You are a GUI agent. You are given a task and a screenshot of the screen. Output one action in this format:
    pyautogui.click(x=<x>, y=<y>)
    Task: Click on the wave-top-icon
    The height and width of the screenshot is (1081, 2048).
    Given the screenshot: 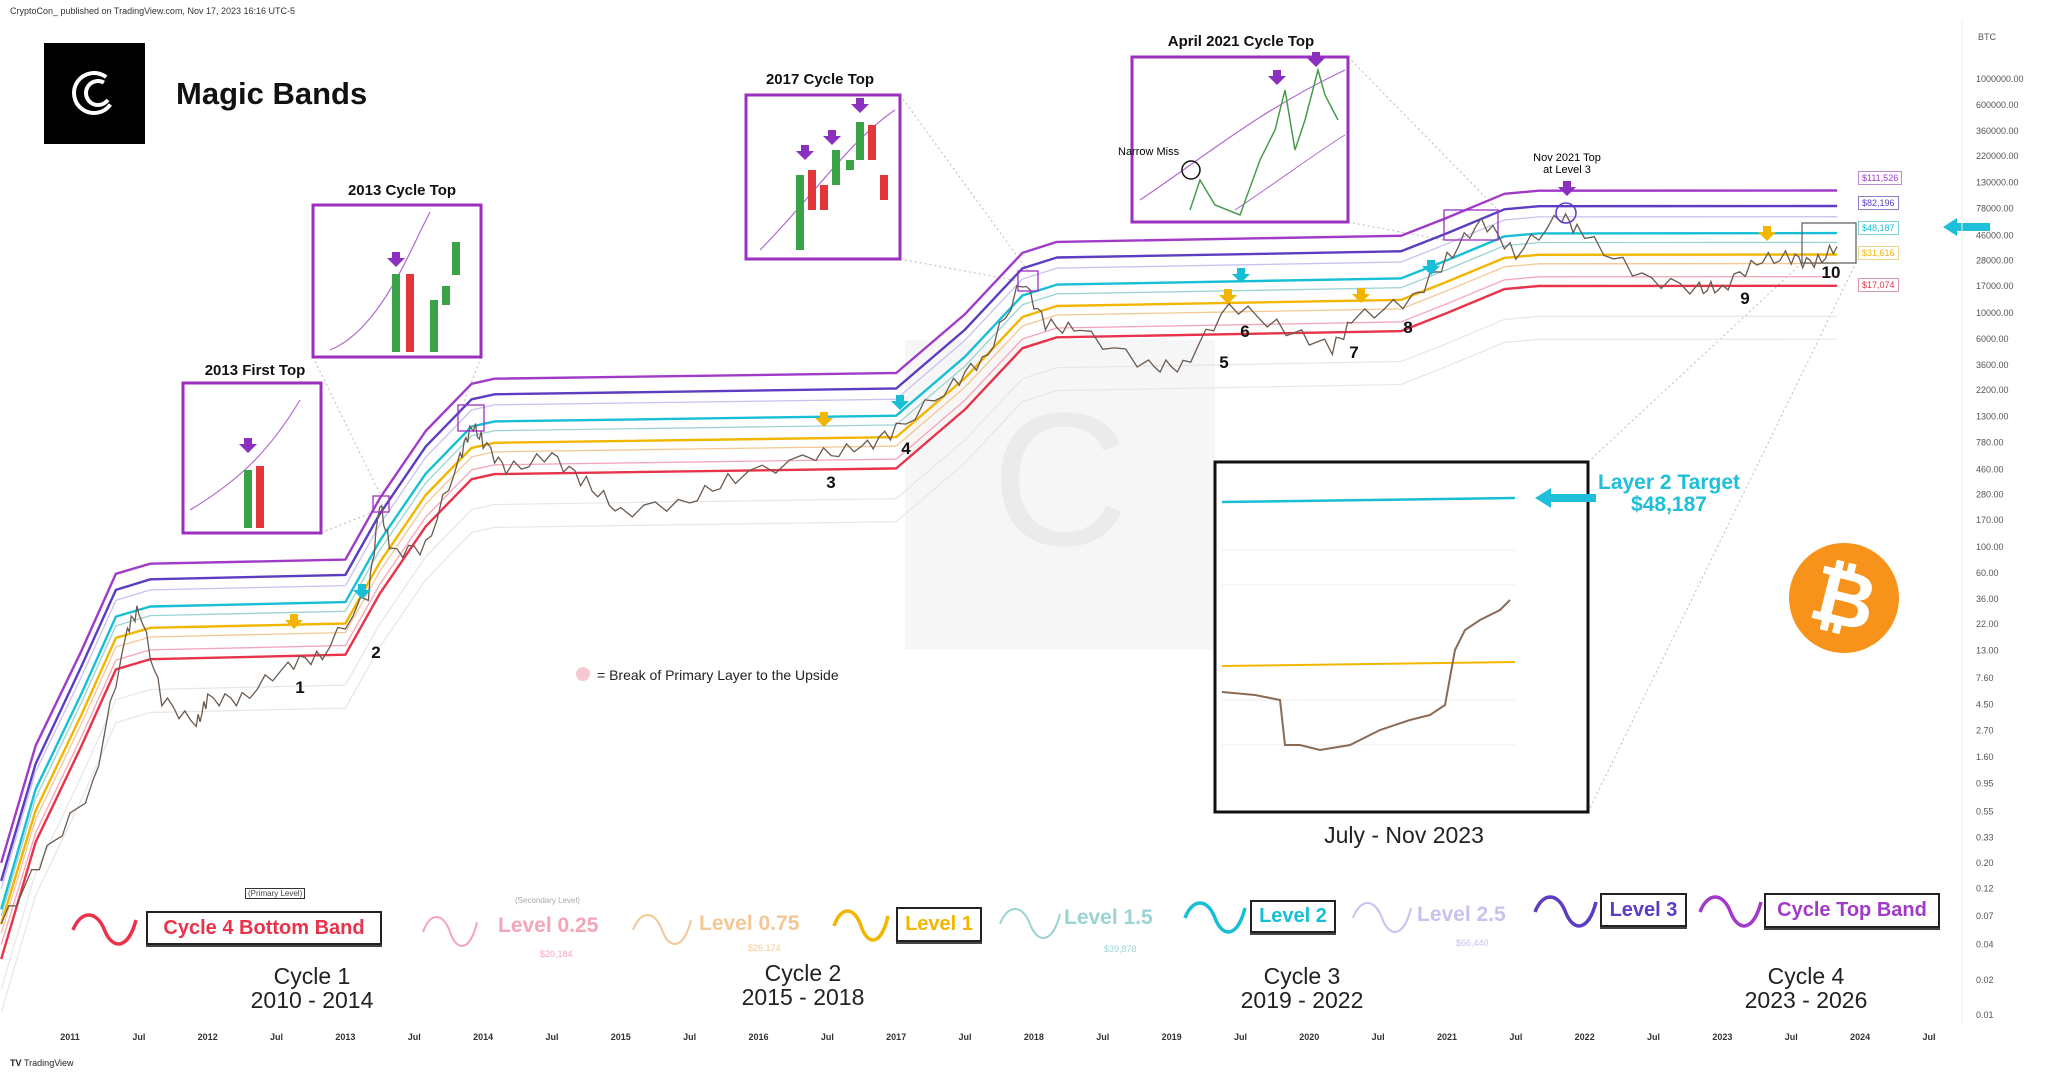 What is the action you would take?
    pyautogui.click(x=1730, y=911)
    